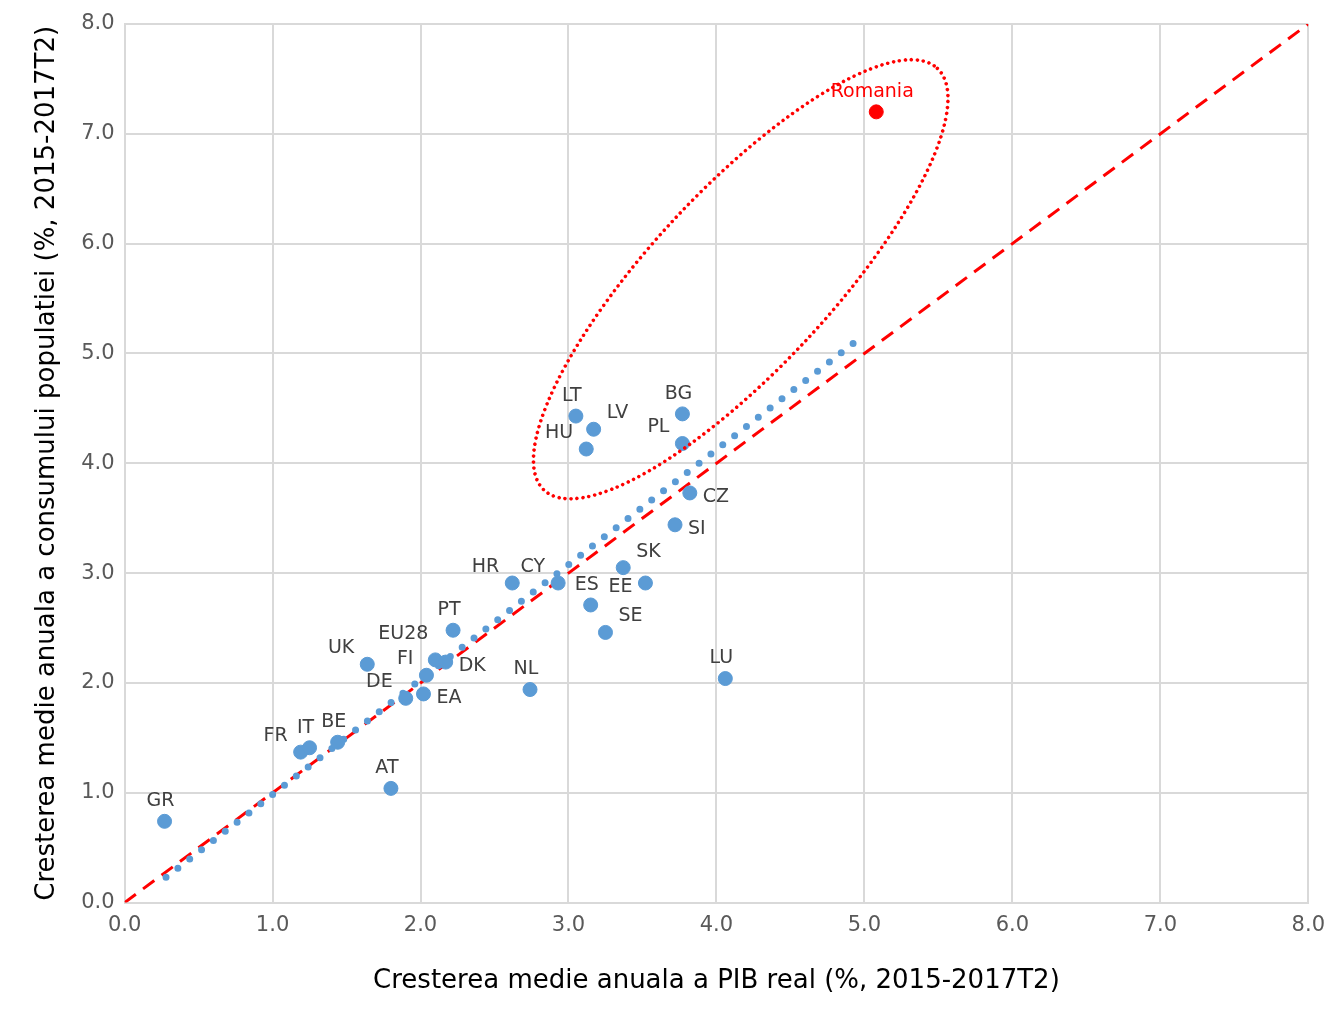 This screenshot has width=1335, height=1027. What do you see at coordinates (98, 791) in the screenshot?
I see `y-tick-label: 1.0` at bounding box center [98, 791].